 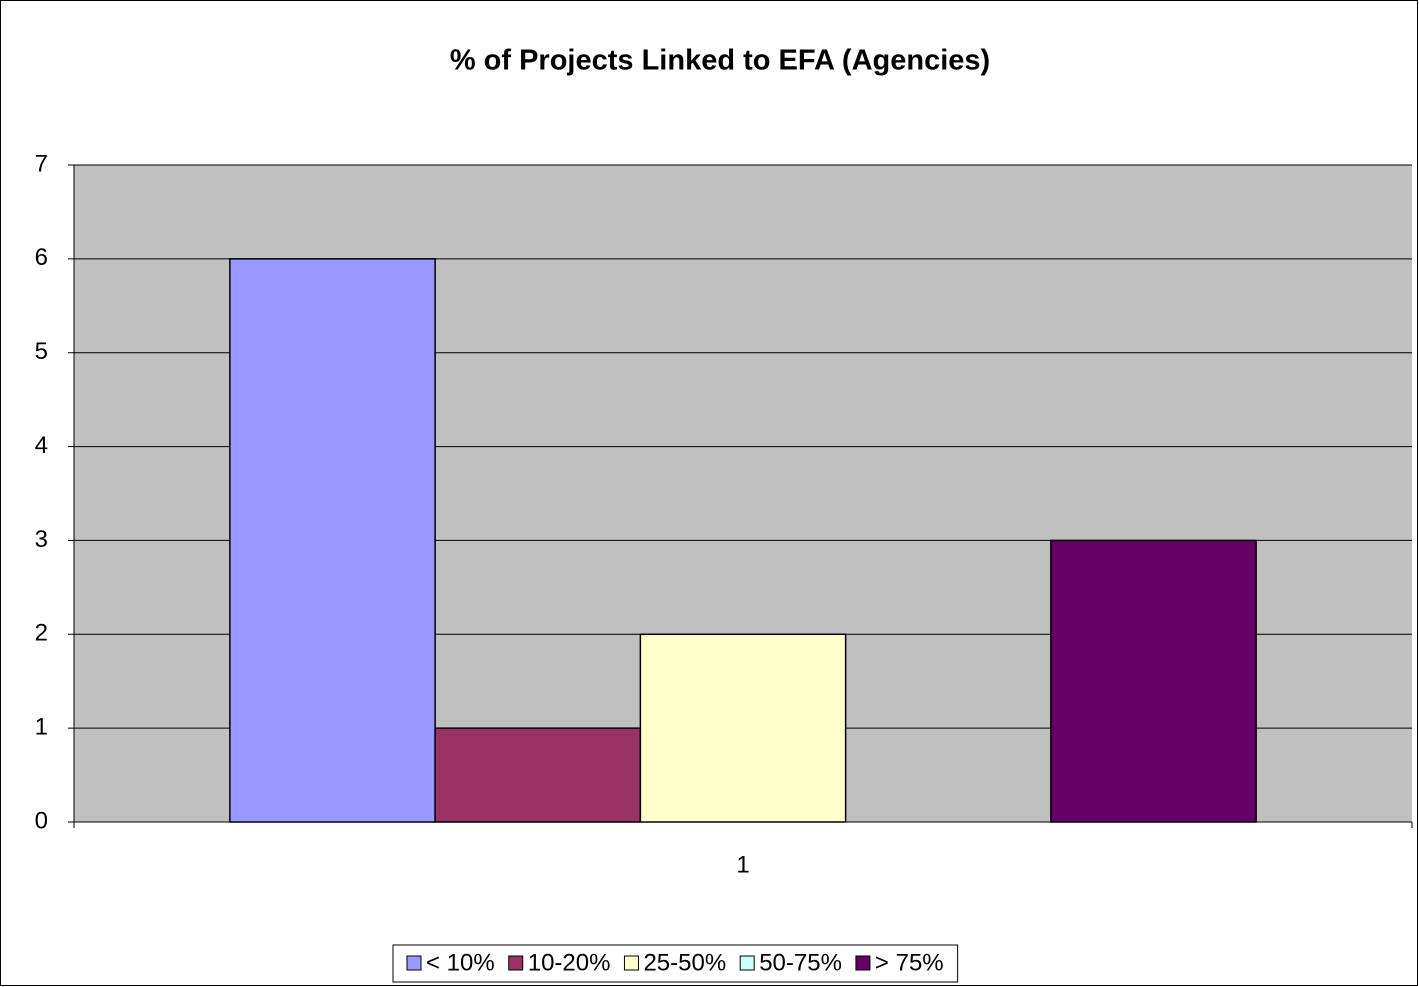 I want to click on y-tick-label: 6, so click(x=41, y=257).